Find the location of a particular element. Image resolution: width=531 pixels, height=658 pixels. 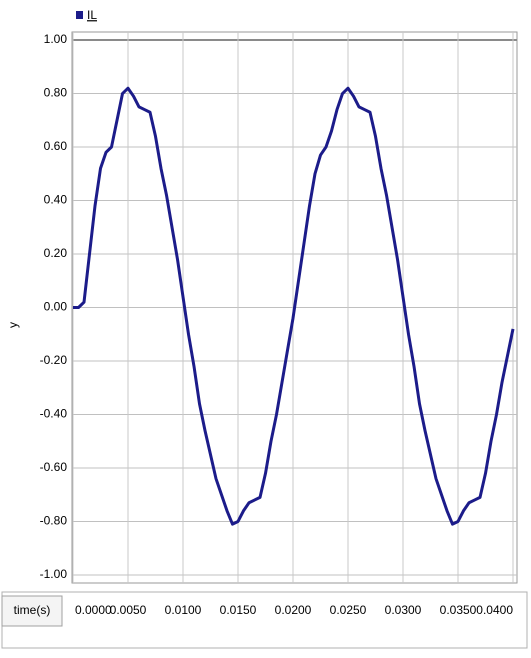

legend-label: IL is located at coordinates (92, 15).